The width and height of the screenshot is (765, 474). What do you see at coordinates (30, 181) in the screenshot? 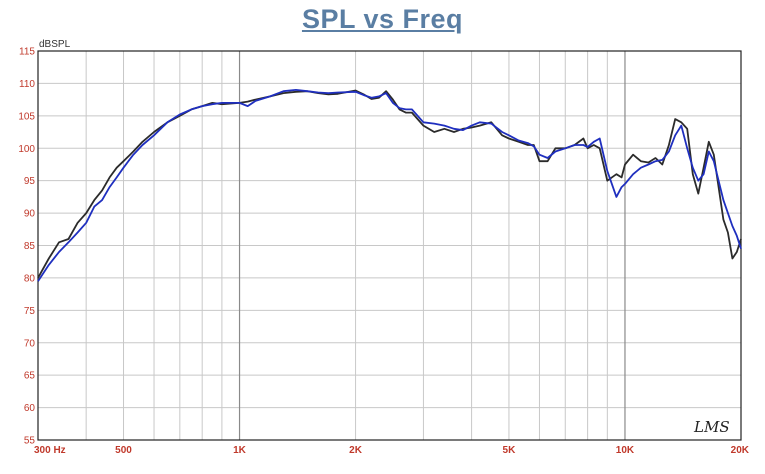
I see `y-tick-label: 95` at bounding box center [30, 181].